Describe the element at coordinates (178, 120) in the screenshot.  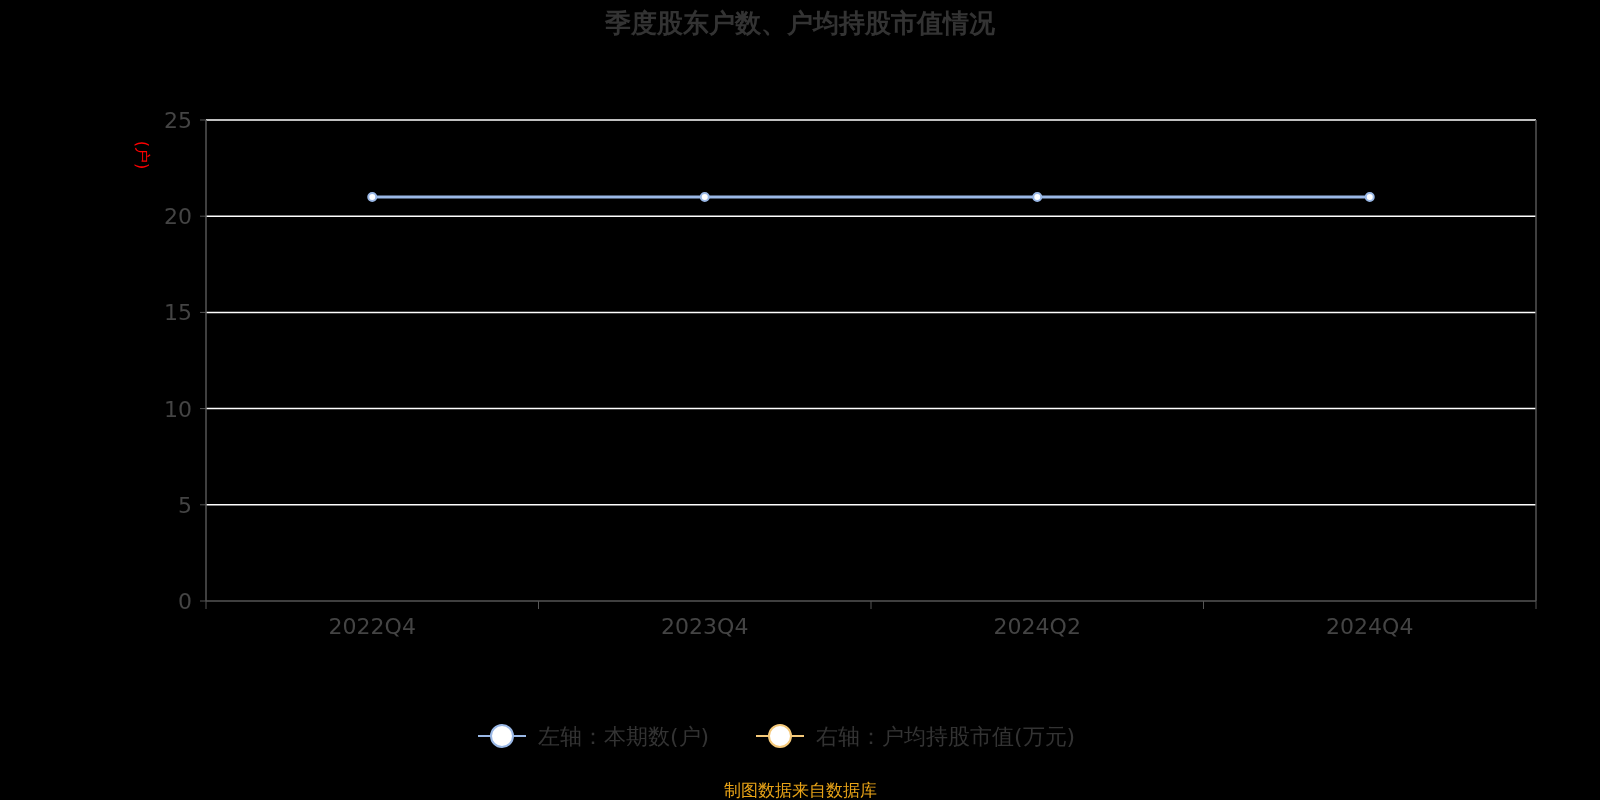
I see `y-tick-label: 25` at that location.